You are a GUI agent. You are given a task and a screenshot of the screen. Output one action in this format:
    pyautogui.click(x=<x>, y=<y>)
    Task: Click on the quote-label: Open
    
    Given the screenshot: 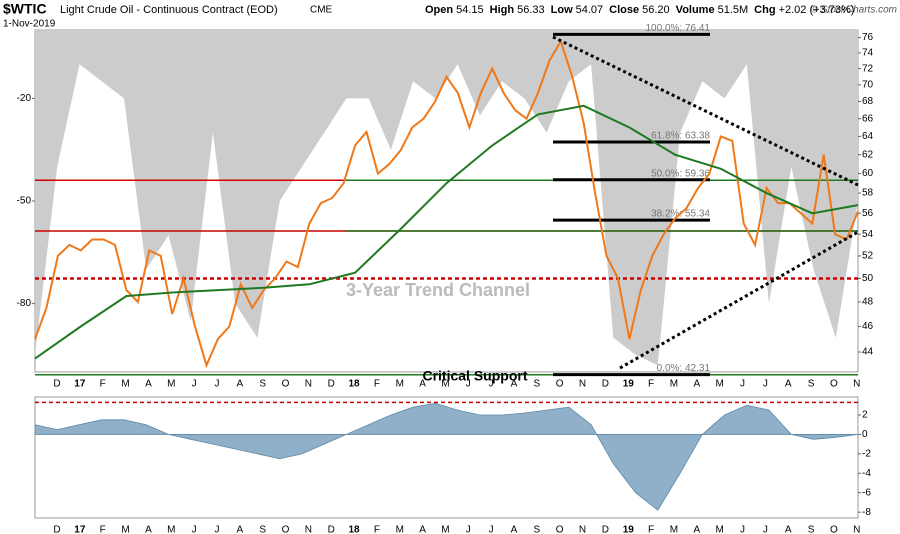 What is the action you would take?
    pyautogui.click(x=439, y=10)
    